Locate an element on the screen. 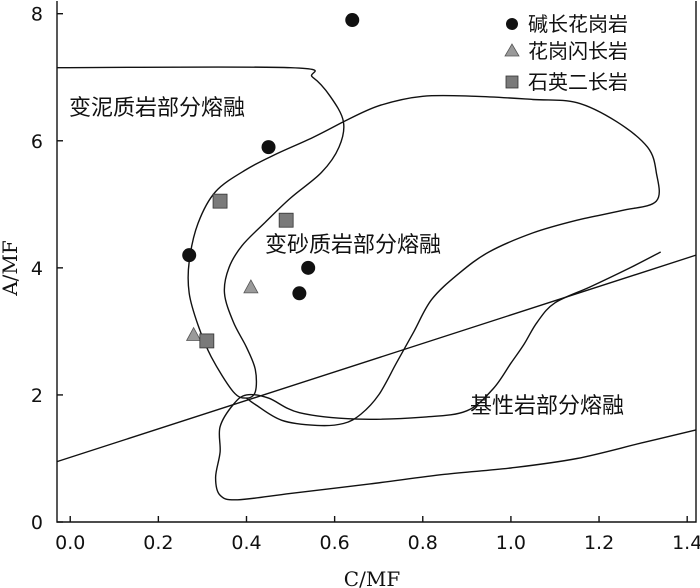  y-tick-label: 6 is located at coordinates (37, 142).